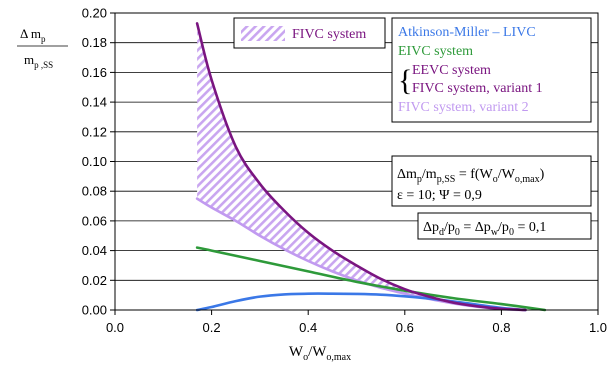  I want to click on y-label-den-sub: p ,SS, so click(43, 65).